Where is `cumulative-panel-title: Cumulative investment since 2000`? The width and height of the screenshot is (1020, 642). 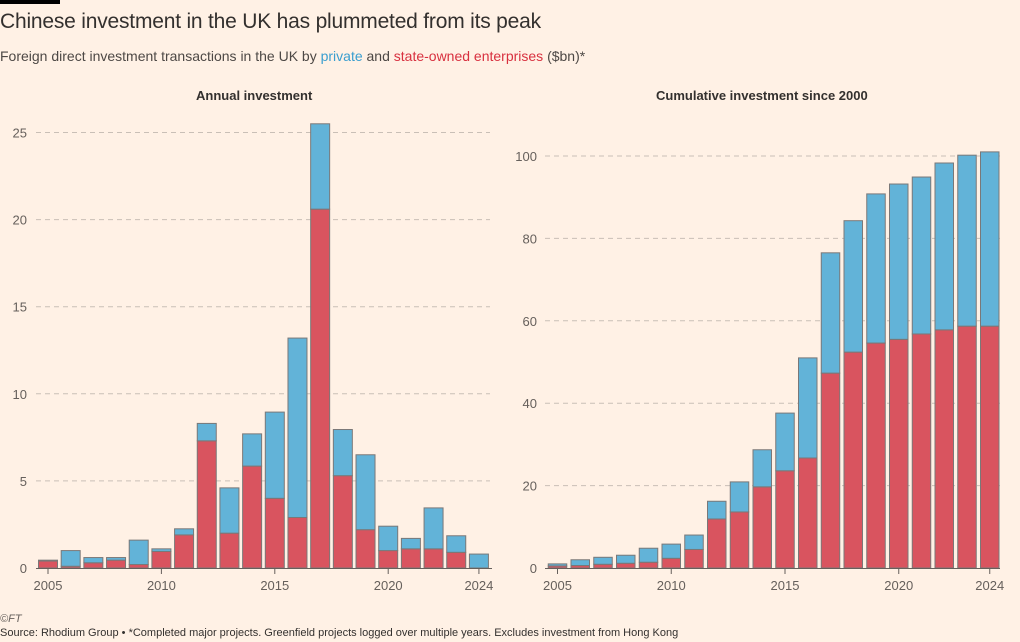 cumulative-panel-title: Cumulative investment since 2000 is located at coordinates (762, 95).